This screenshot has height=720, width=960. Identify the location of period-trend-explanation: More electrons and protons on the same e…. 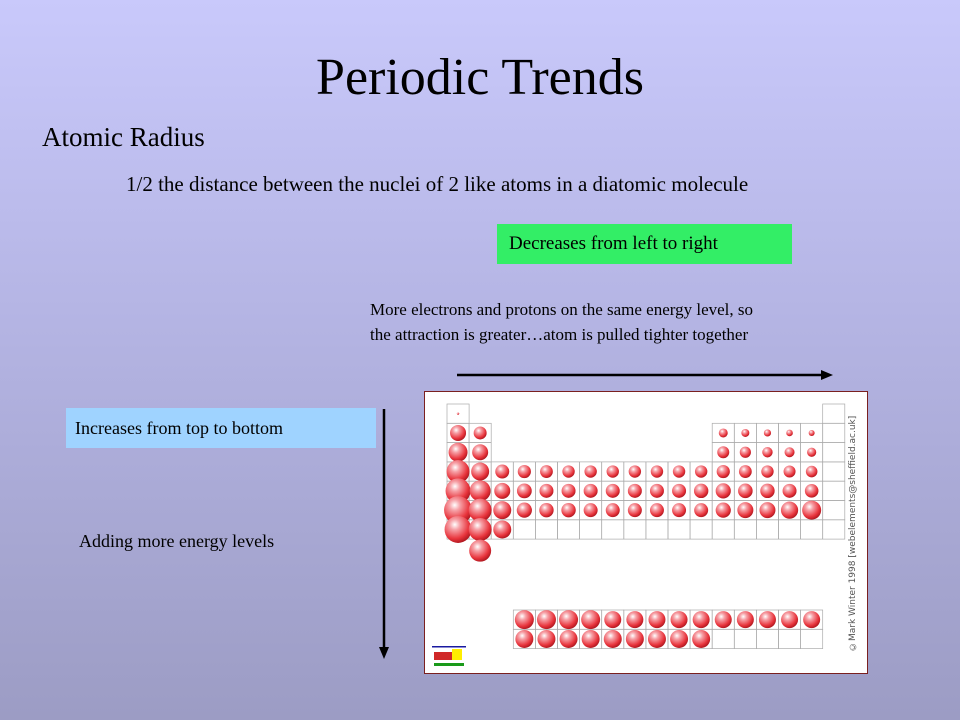
(561, 322).